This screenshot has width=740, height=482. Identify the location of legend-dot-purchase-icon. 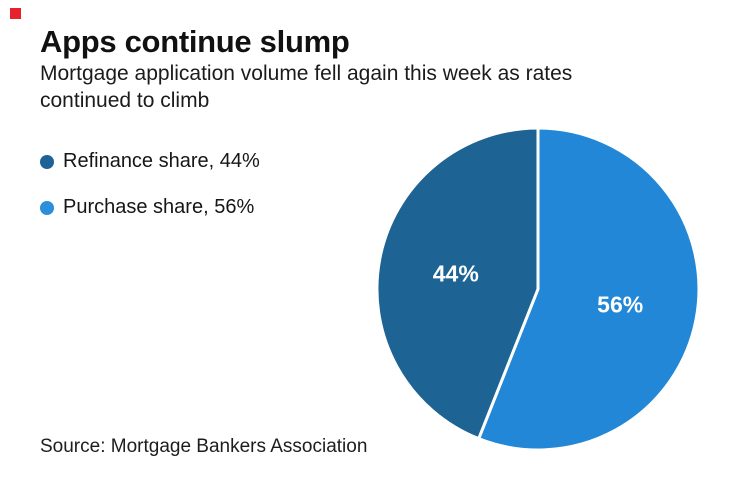
(47, 207).